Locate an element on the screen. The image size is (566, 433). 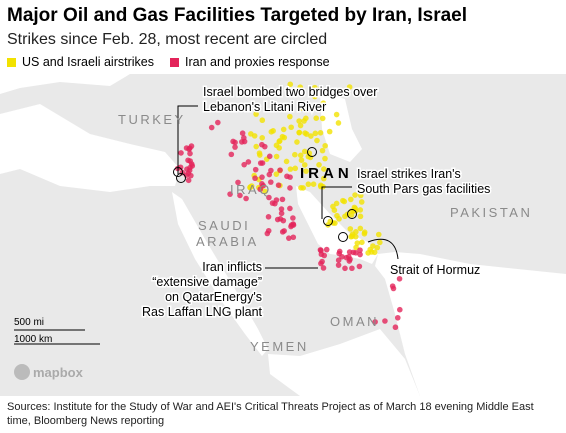
mediterranean is located at coordinates (90, 148).